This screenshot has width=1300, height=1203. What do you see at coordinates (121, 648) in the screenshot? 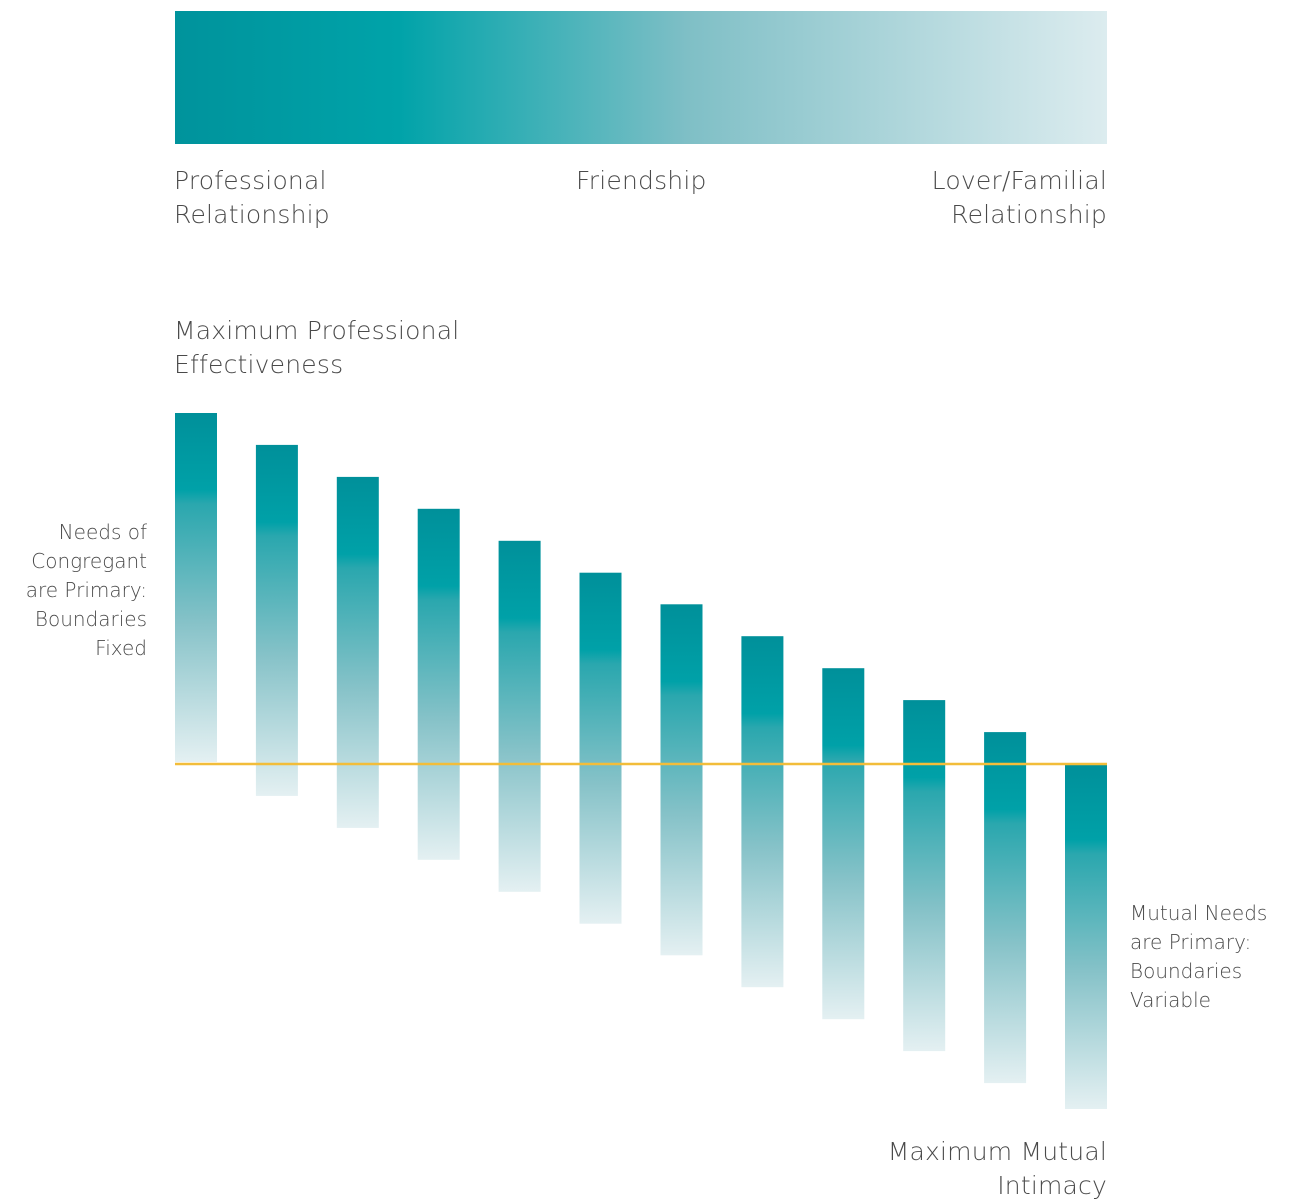
I see `needs-cong-line5: Fixed` at bounding box center [121, 648].